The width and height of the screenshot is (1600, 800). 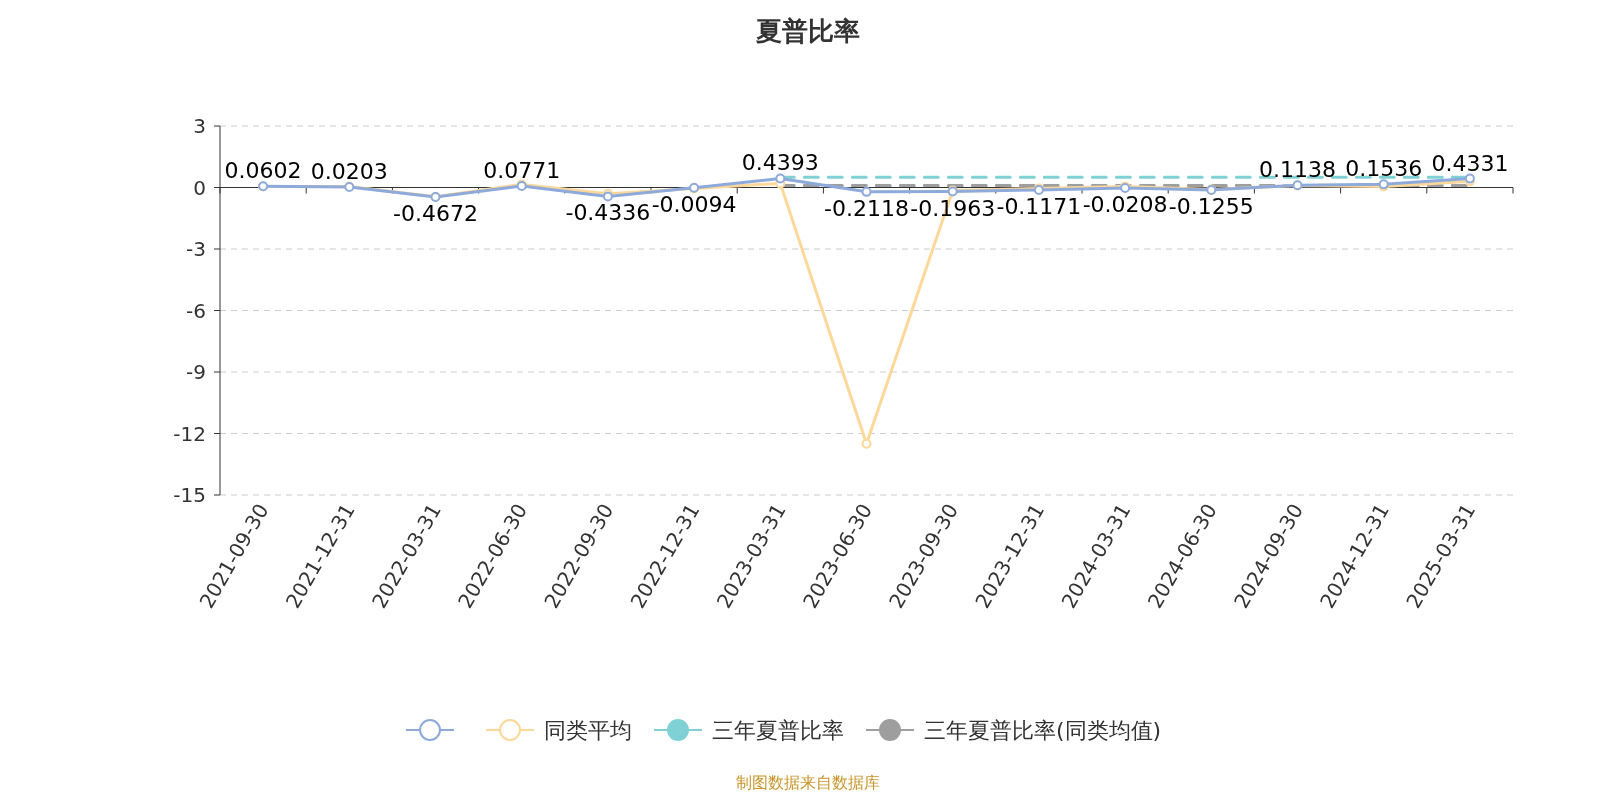 I want to click on data-label: 0.1138, so click(x=1297, y=170).